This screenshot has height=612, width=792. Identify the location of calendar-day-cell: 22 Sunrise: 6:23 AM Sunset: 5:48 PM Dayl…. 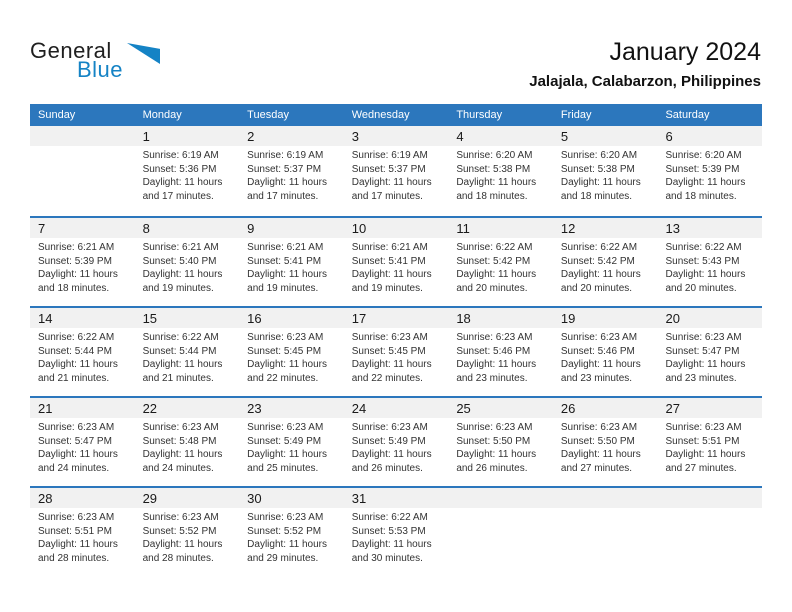
(187, 442).